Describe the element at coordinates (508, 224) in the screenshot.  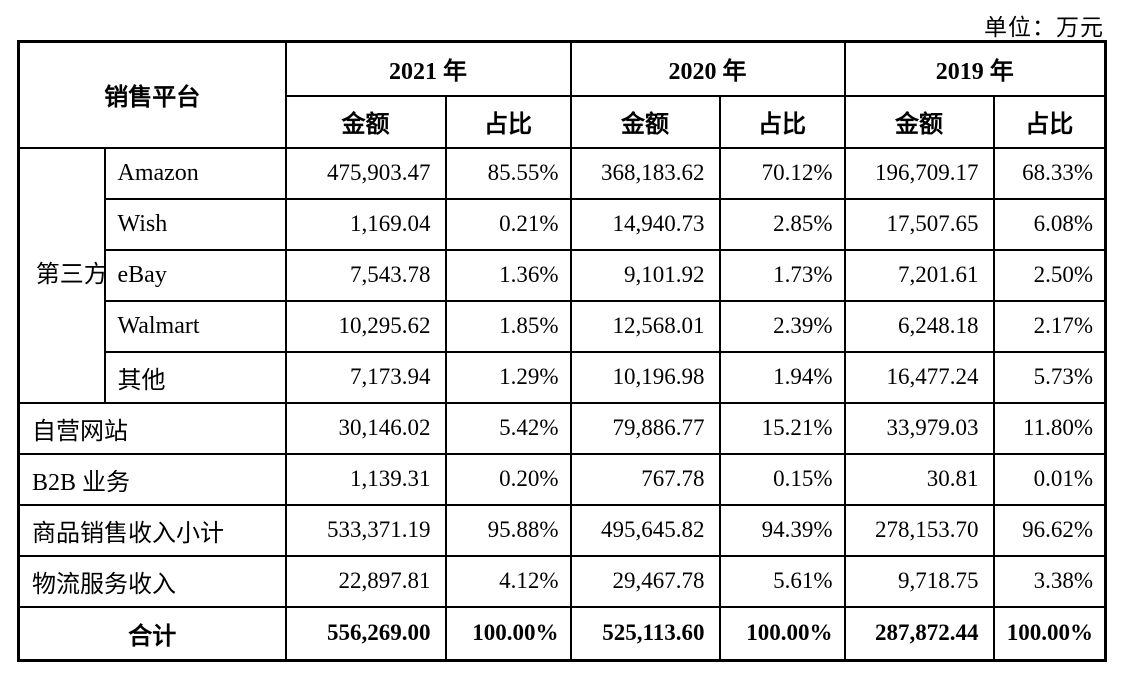
I see `cell: 0.21%` at that location.